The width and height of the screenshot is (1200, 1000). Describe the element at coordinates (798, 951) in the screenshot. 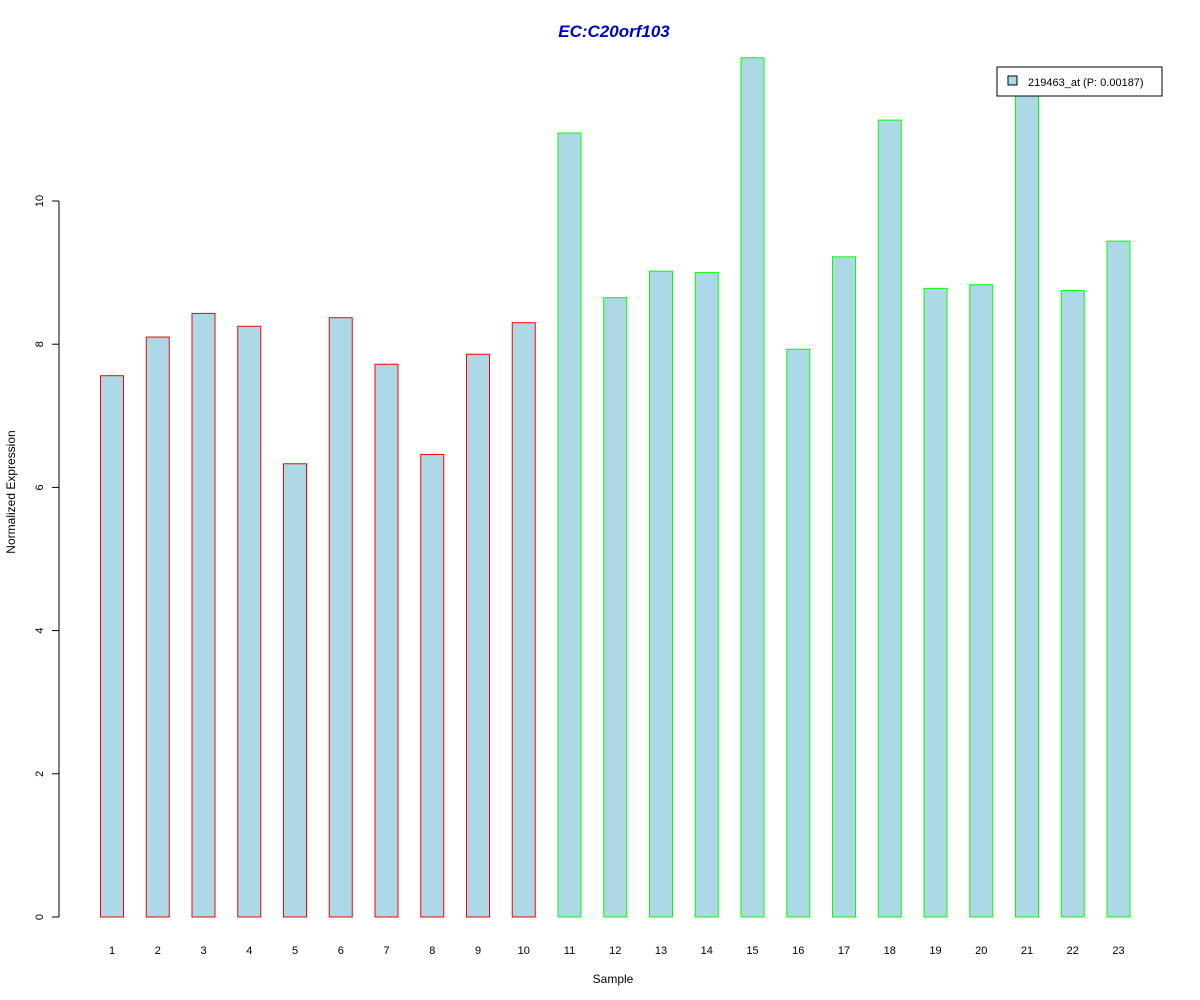

I see `x-tick-label: 16` at that location.